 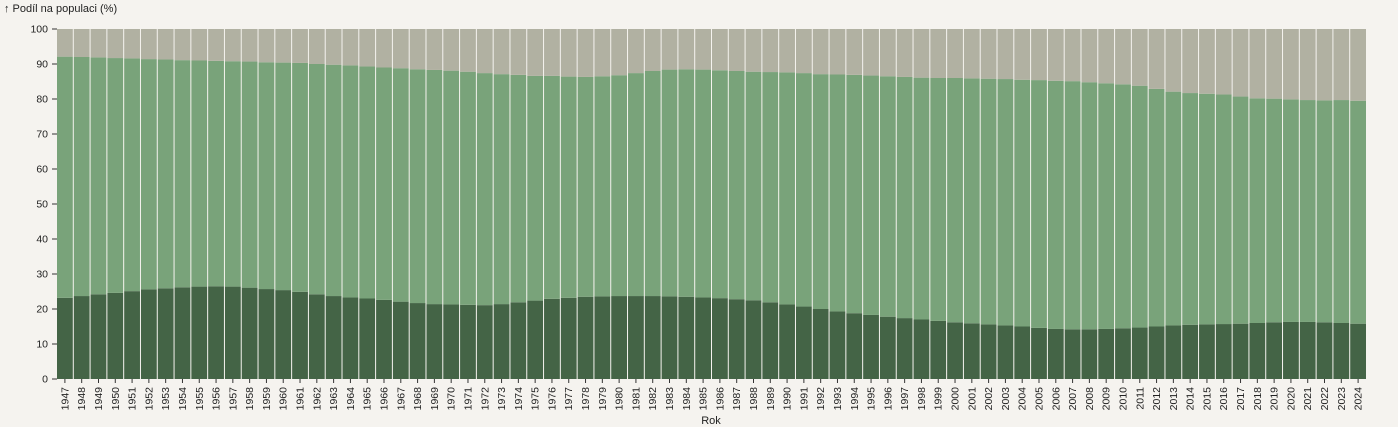 What do you see at coordinates (1023, 399) in the screenshot?
I see `x-tick-label-2004: 2004` at bounding box center [1023, 399].